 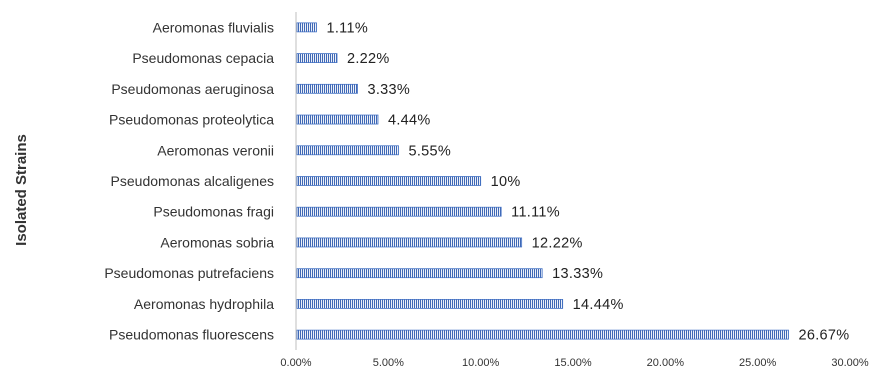 I want to click on category-label: Pseudomonas aeruginosa, so click(x=192, y=89).